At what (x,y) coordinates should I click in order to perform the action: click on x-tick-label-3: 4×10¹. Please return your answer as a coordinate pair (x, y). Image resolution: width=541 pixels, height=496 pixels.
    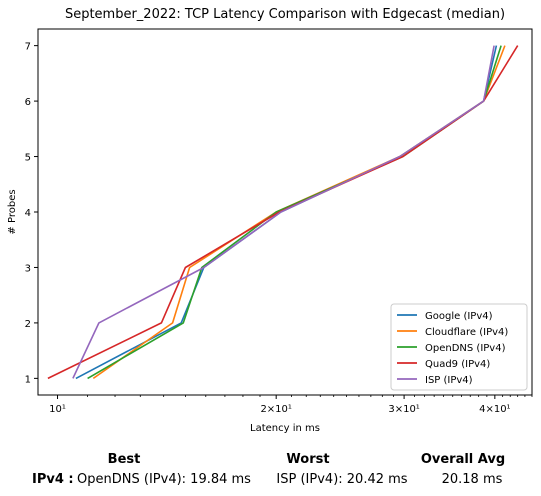
    Looking at the image, I should click on (494, 409).